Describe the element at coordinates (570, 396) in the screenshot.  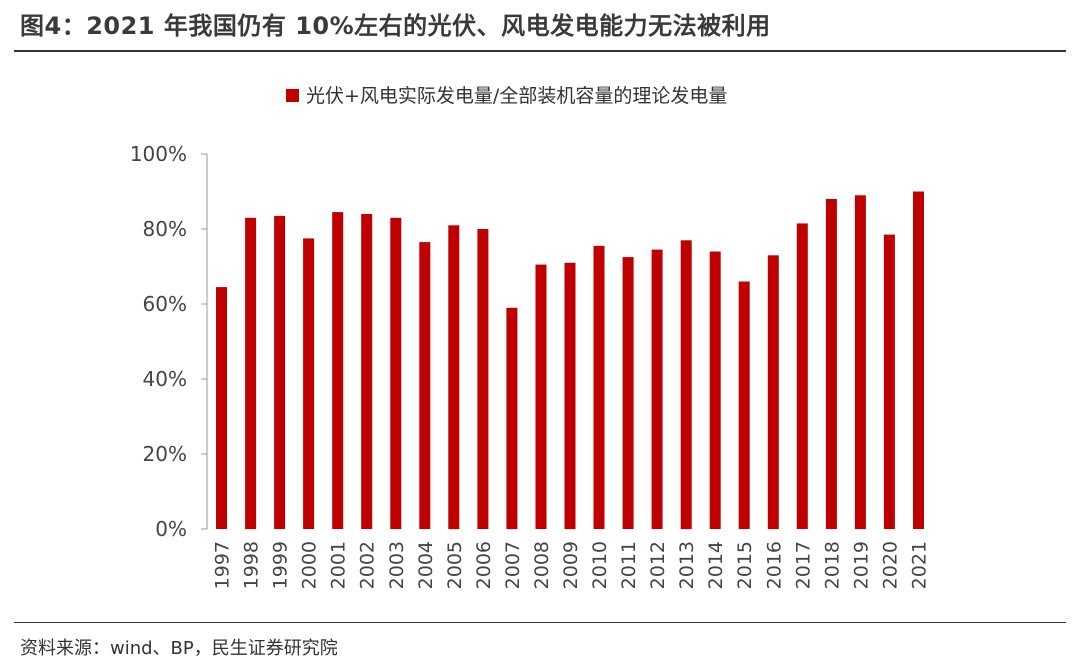
I see `bar-2009` at that location.